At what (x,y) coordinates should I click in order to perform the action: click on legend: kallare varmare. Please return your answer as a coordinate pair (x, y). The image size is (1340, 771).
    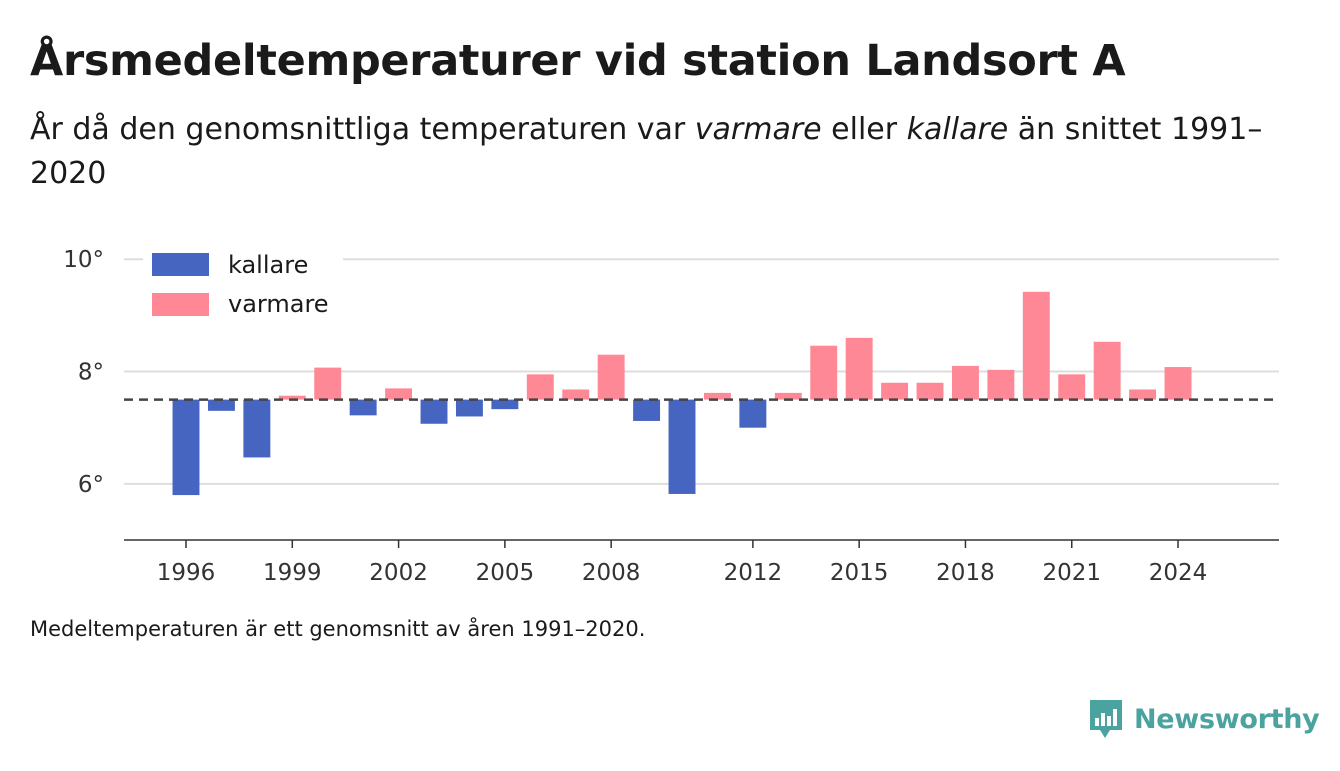
    Looking at the image, I should click on (243, 288).